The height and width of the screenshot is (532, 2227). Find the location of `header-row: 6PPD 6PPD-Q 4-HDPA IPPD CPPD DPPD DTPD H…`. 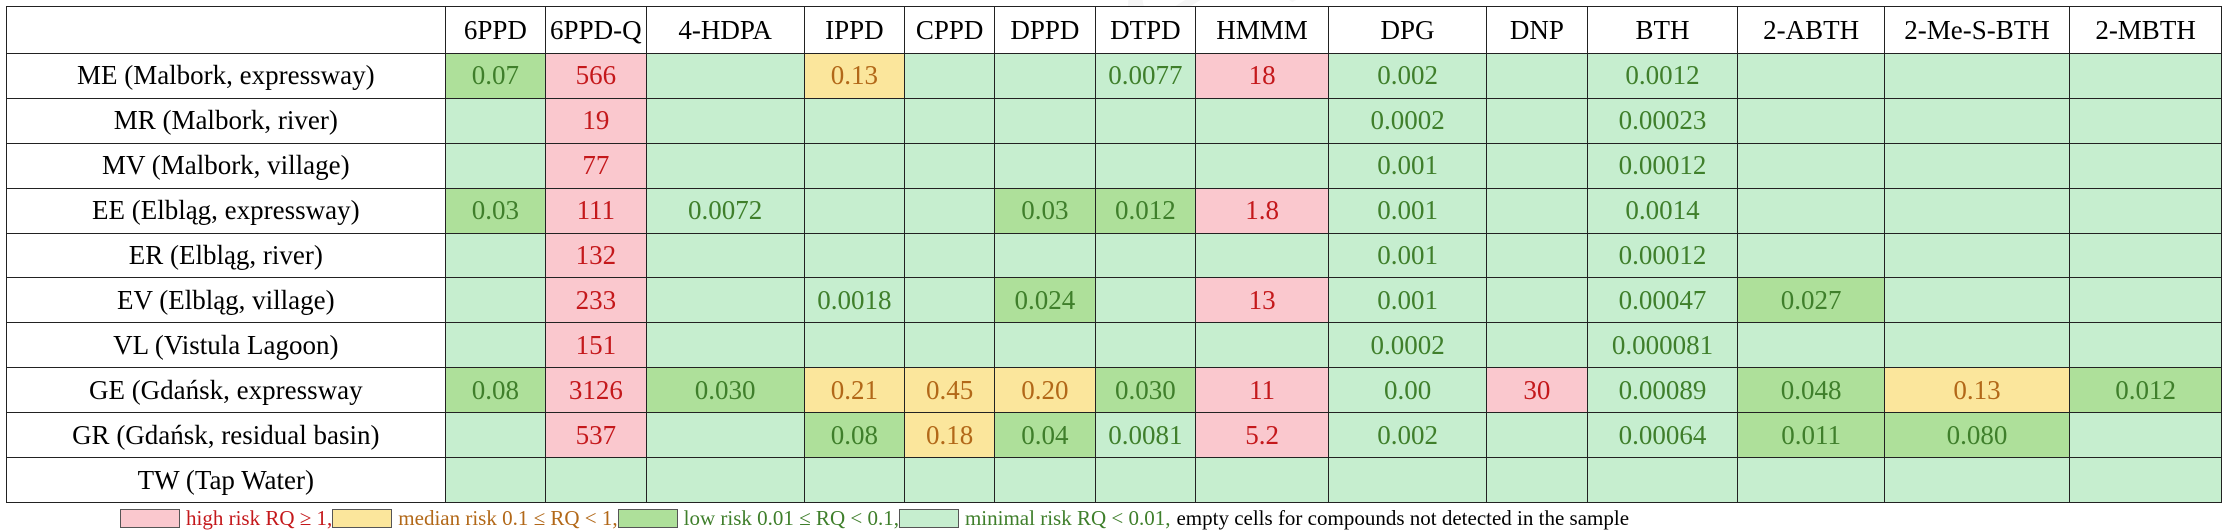

header-row: 6PPD 6PPD-Q 4-HDPA IPPD CPPD DPPD DTPD H… is located at coordinates (1114, 30).